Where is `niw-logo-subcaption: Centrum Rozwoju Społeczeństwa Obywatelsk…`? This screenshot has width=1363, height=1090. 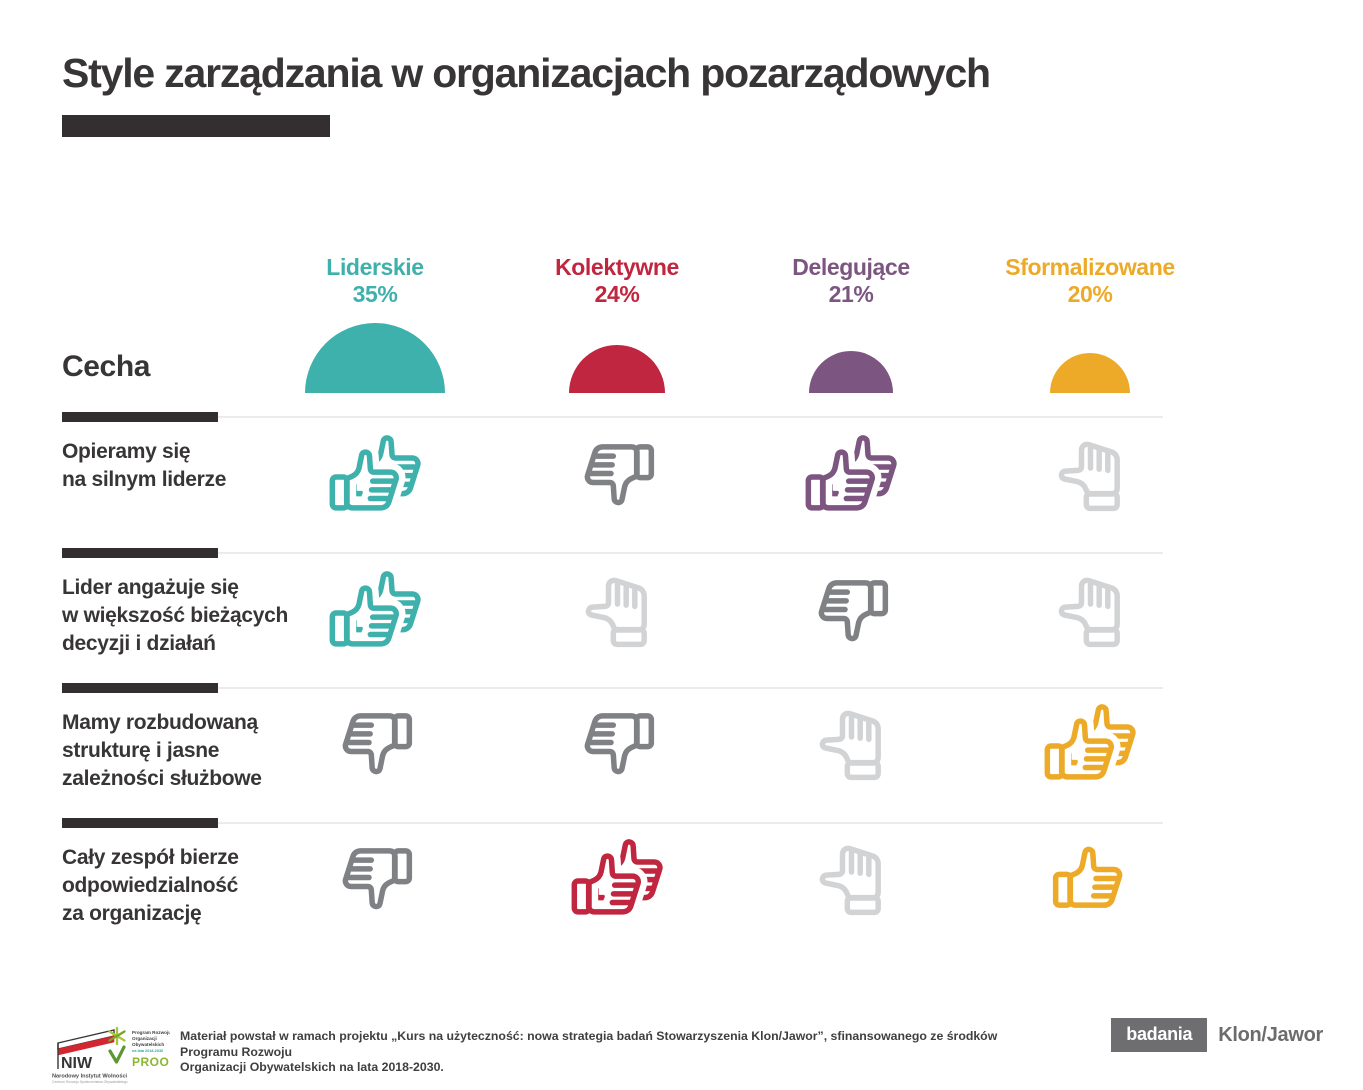 niw-logo-subcaption: Centrum Rozwoju Społeczeństwa Obywatelsk… is located at coordinates (90, 1082).